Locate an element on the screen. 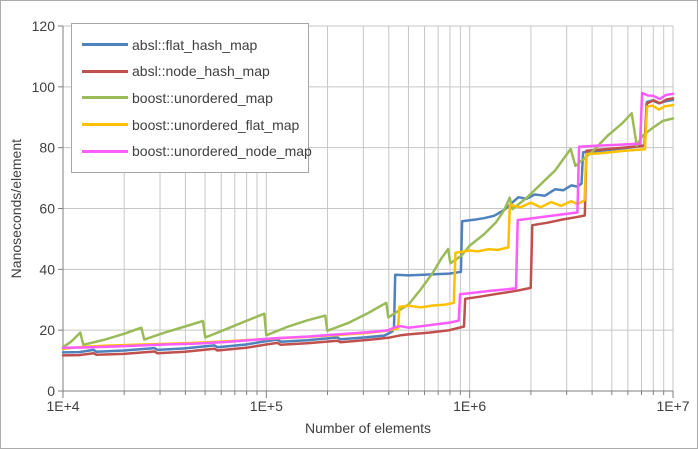 Image resolution: width=698 pixels, height=449 pixels. y-tick-label: 100 is located at coordinates (44, 87).